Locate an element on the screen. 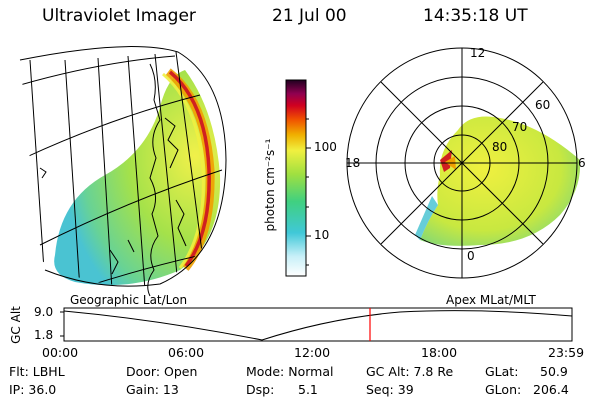 The height and width of the screenshot is (400, 600). altitude-tick-9: 9.0 is located at coordinates (44, 312).